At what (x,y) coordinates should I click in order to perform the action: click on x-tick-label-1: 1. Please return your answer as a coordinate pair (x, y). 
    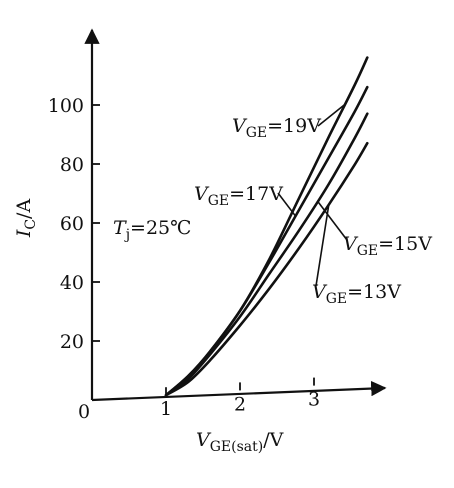
    Looking at the image, I should click on (166, 409).